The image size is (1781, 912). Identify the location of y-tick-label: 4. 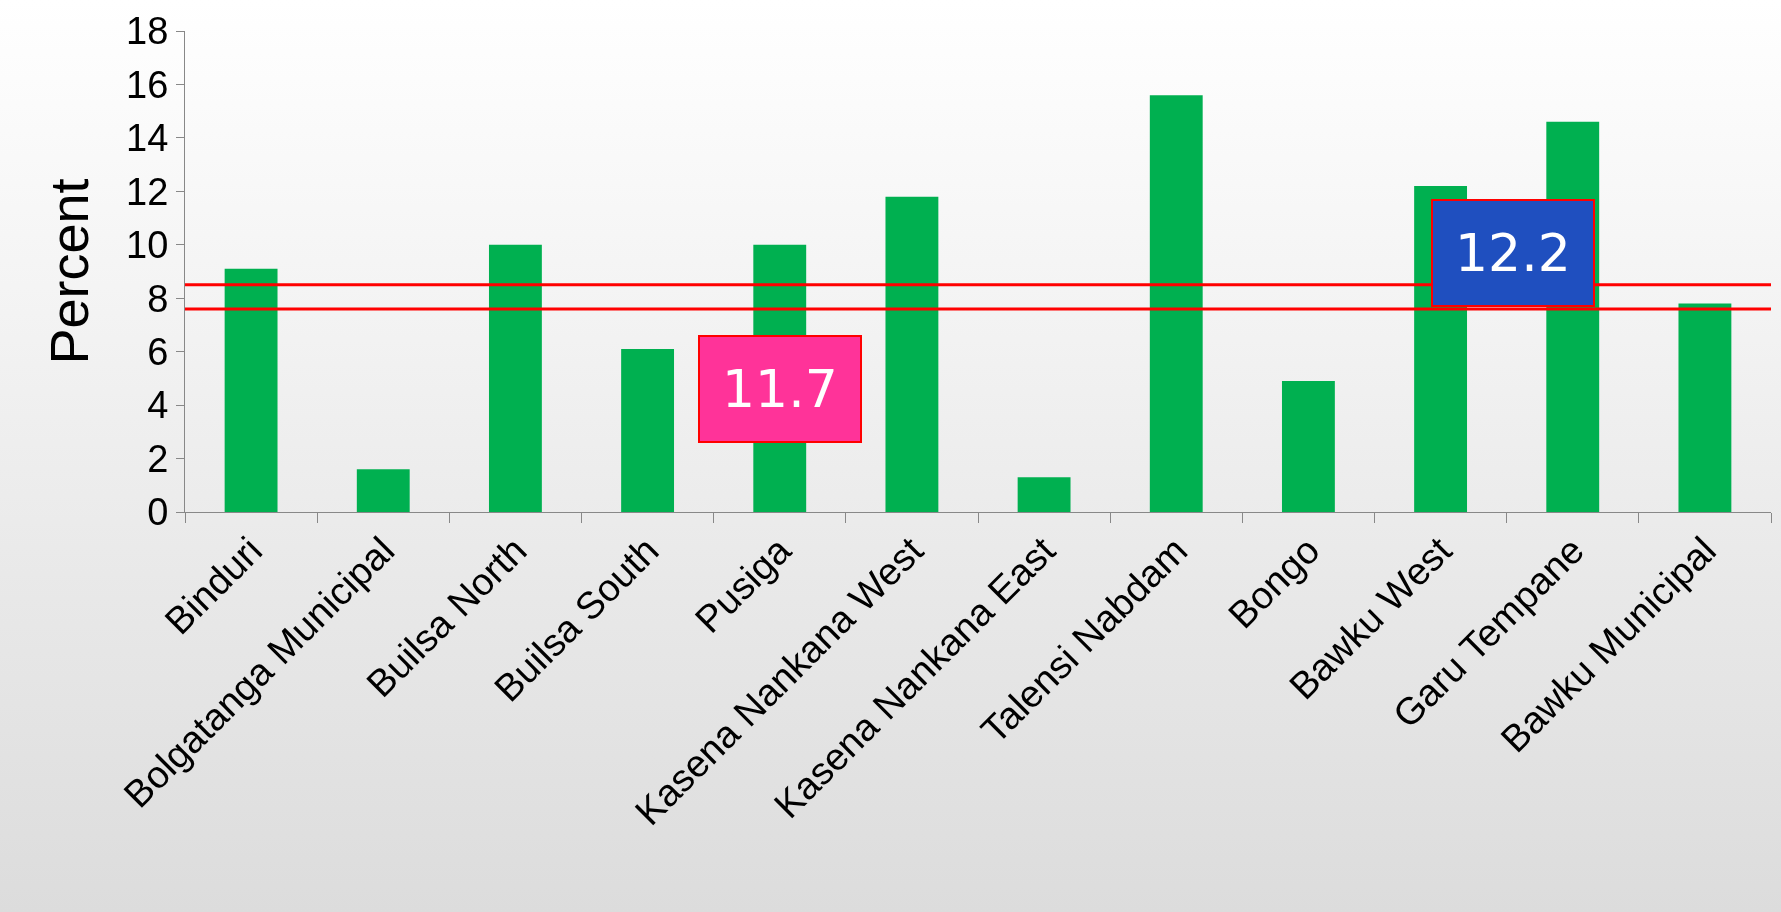
(158, 405).